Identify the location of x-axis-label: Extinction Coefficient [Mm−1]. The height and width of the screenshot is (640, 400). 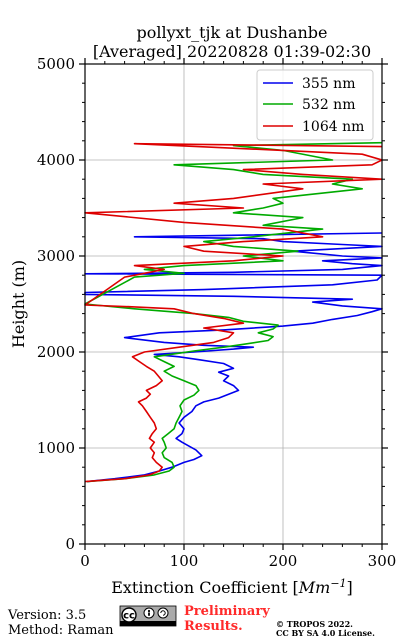
(232, 587).